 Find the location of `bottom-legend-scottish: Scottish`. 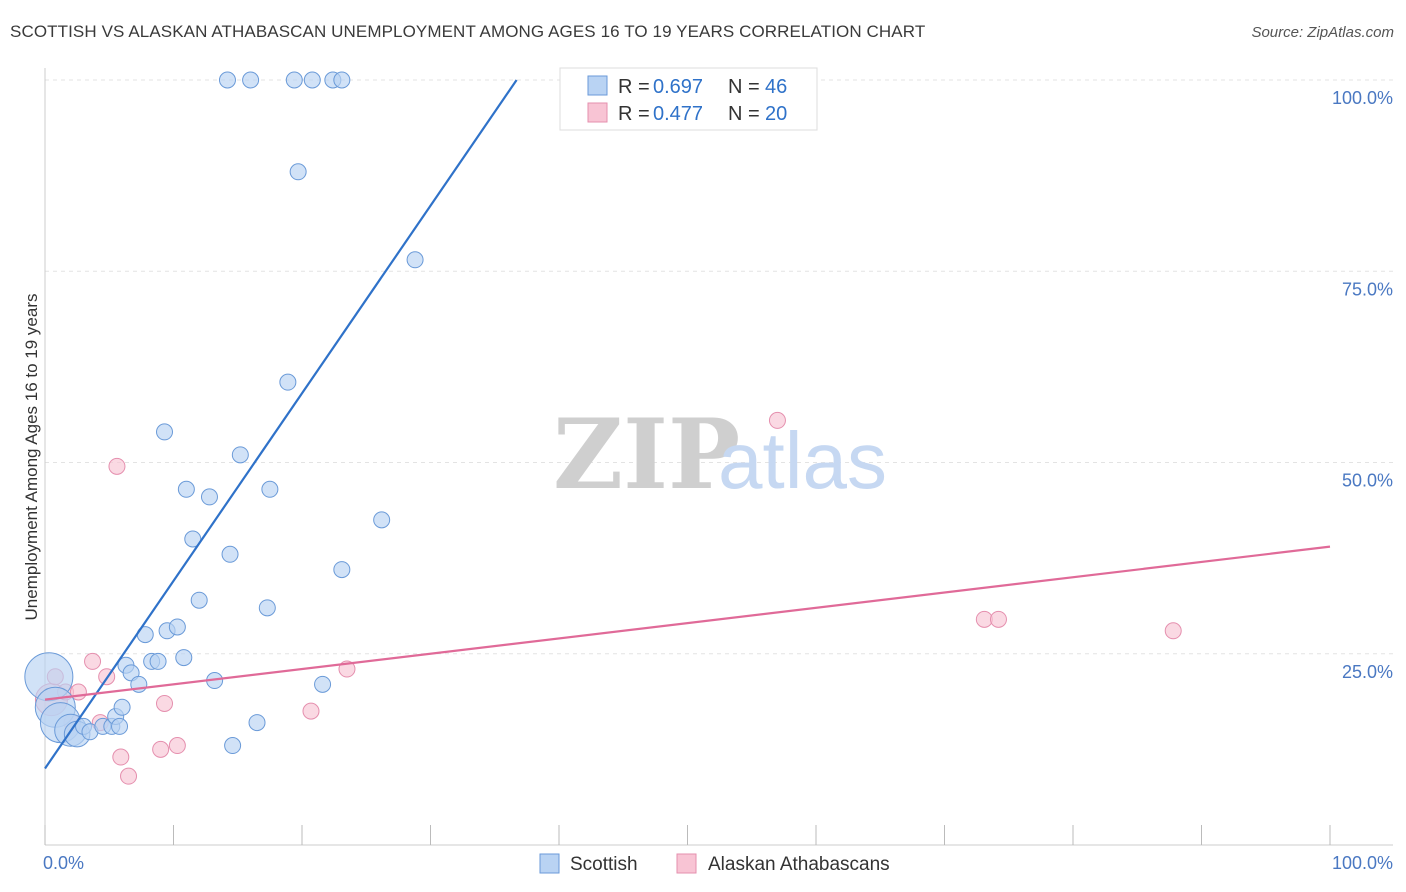

bottom-legend-scottish: Scottish is located at coordinates (604, 864).